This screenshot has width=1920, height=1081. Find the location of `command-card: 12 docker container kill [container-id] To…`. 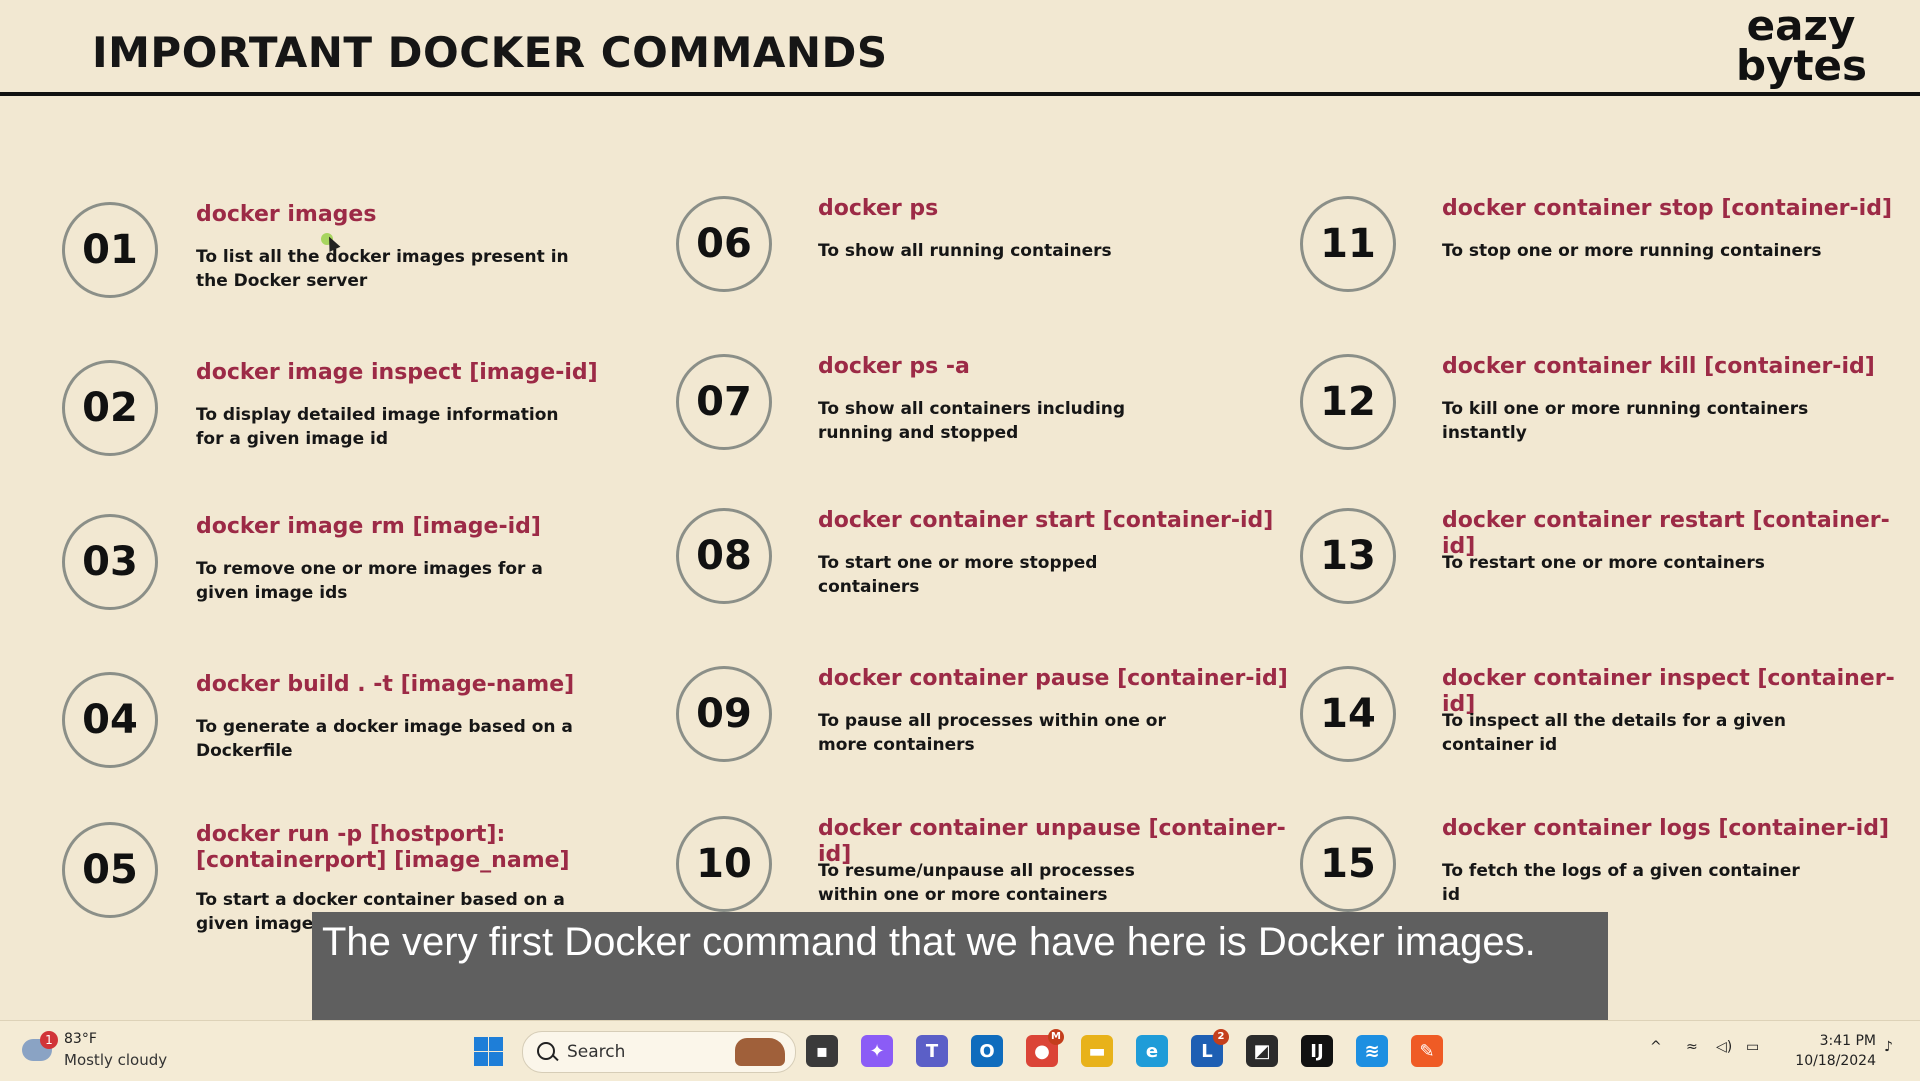

command-card: 12 docker container kill [container-id] To… is located at coordinates (1600, 422).